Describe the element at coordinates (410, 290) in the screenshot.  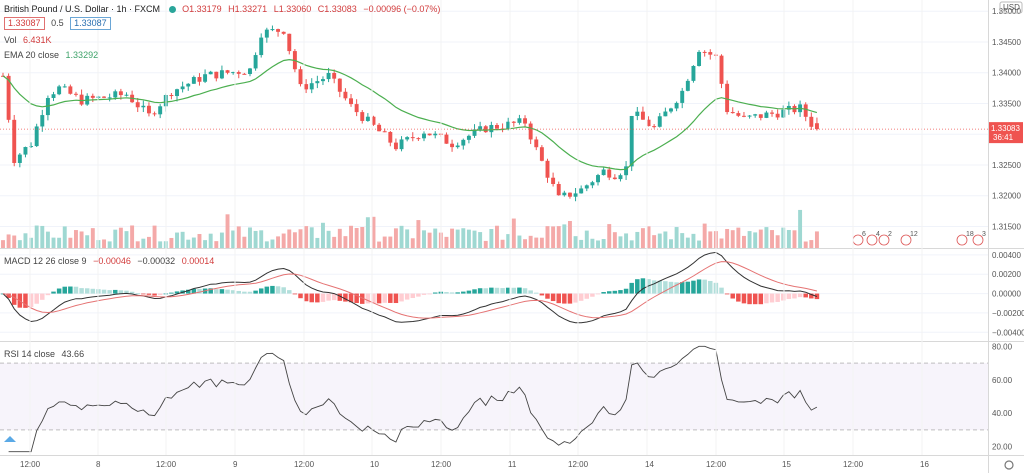
I see `signal-line` at that location.